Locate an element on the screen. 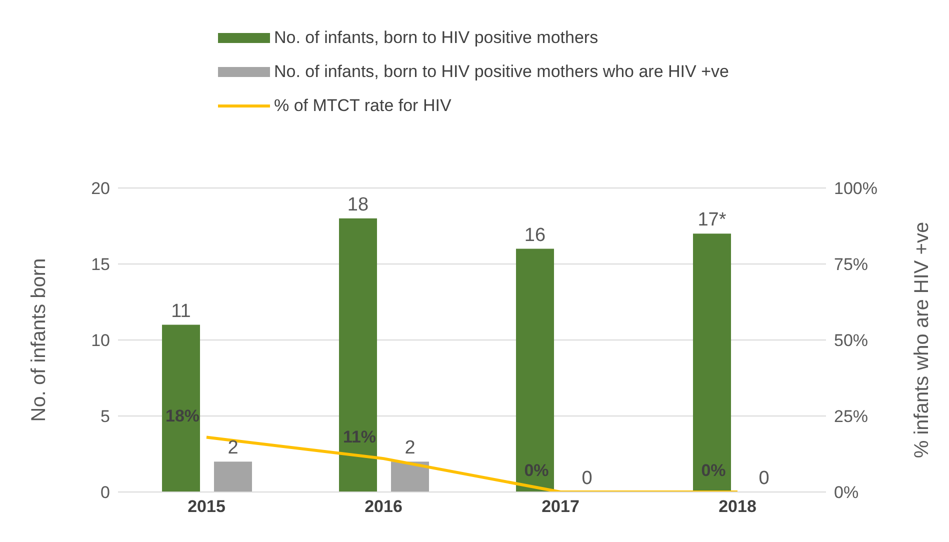  data-label: 11 is located at coordinates (181, 311).